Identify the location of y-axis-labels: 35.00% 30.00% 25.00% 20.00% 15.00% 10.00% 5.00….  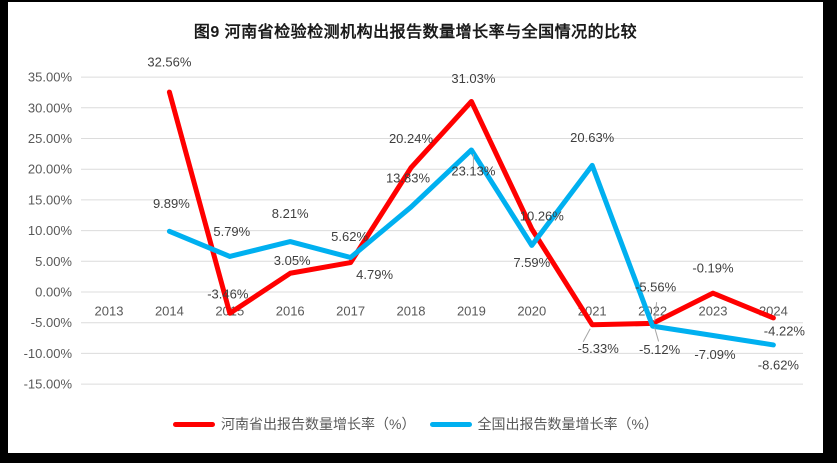
(48, 231).